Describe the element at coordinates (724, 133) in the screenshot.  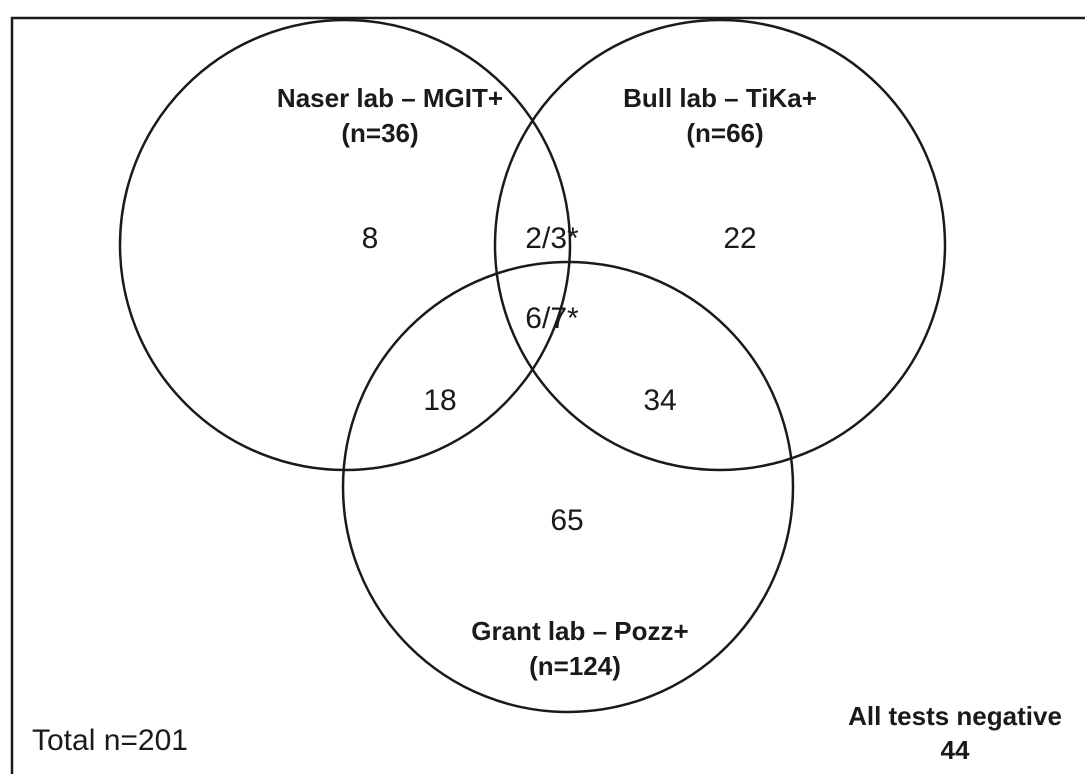
I see `set-count: (n=66)` at that location.